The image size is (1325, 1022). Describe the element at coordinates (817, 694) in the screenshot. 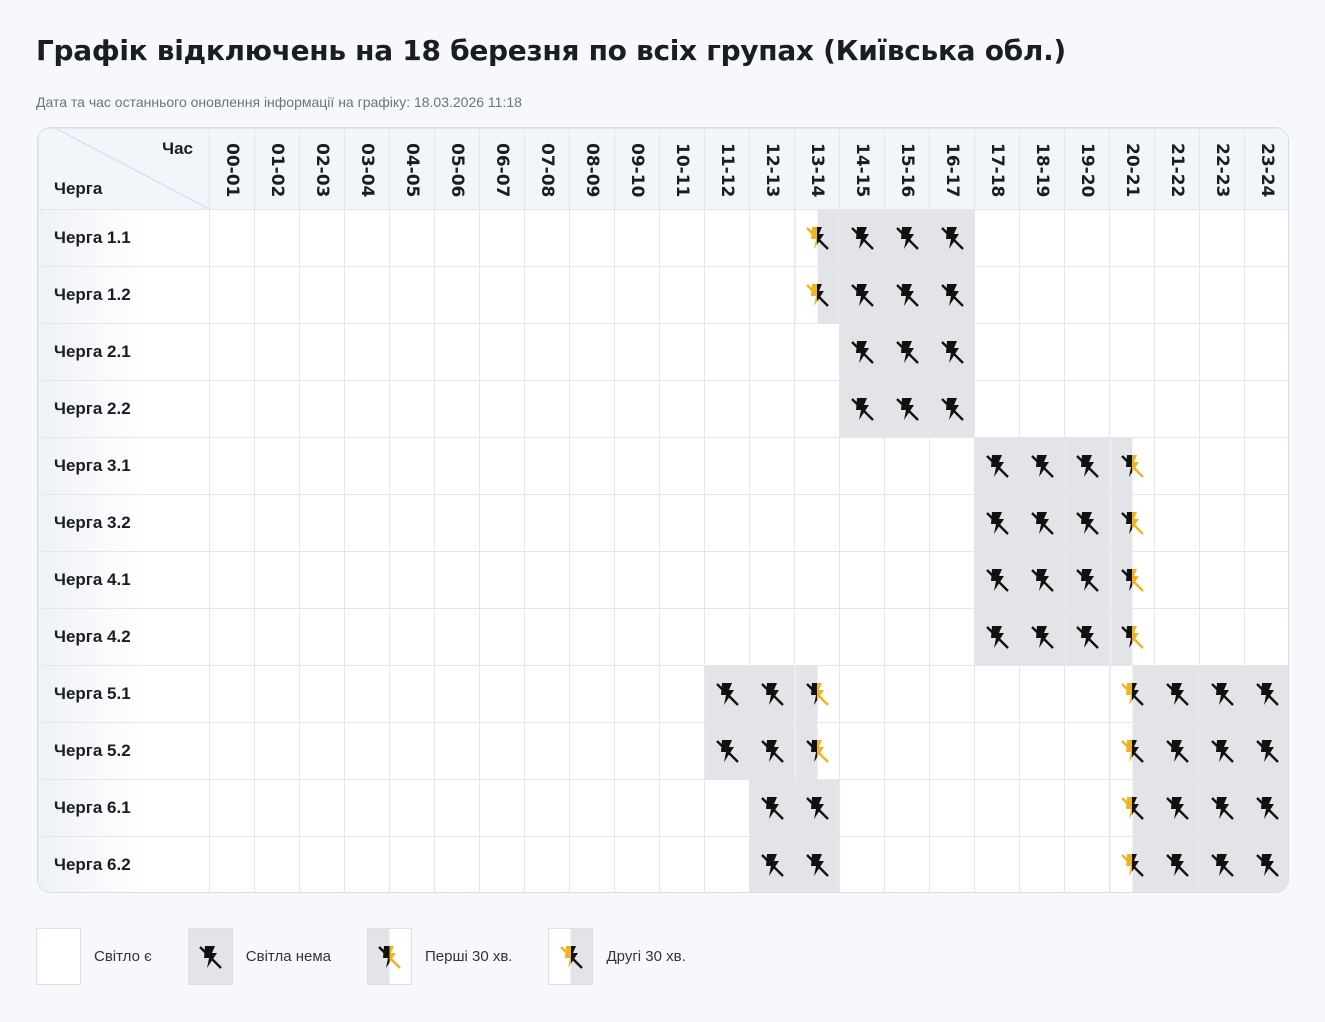

I see `schedule-cell-first` at that location.